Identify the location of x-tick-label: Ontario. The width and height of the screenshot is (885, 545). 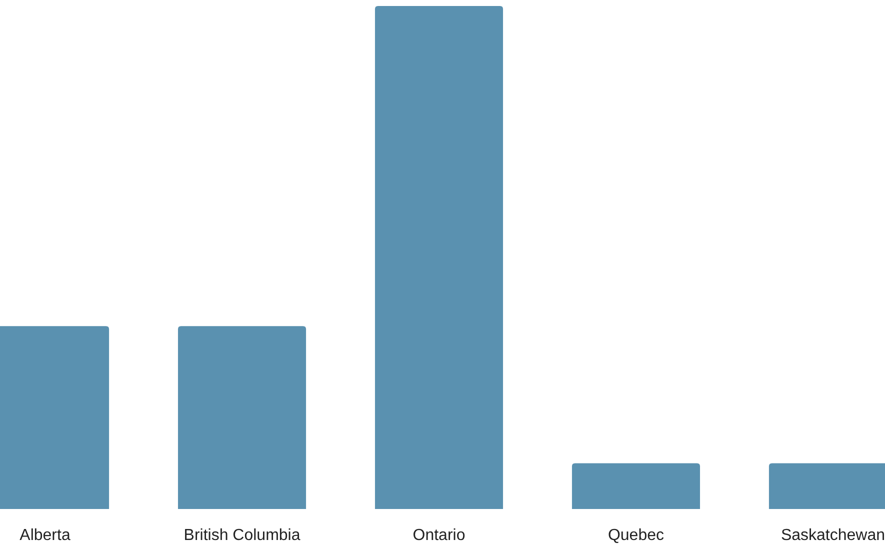
(439, 535).